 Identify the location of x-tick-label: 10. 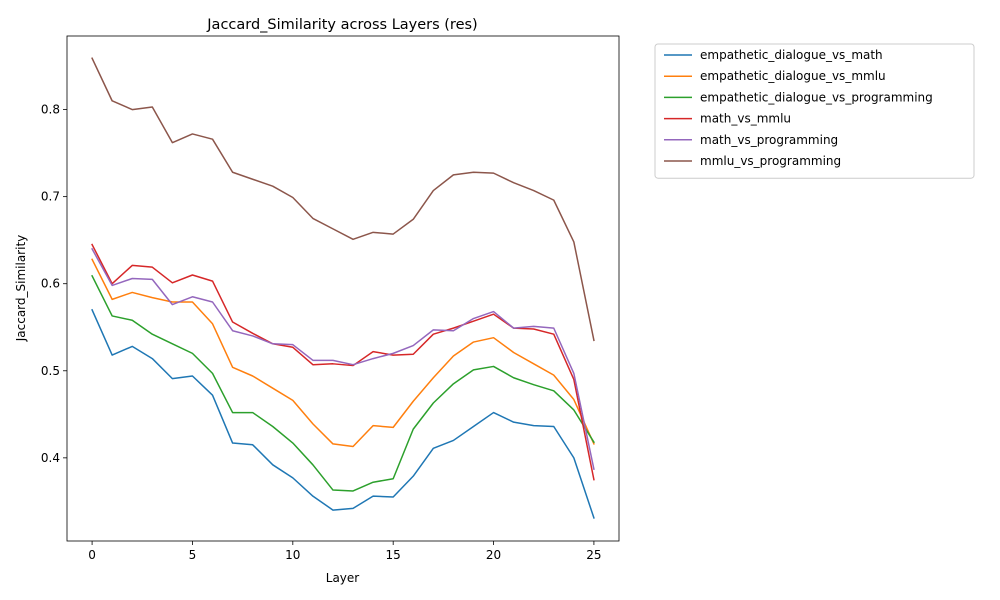
(292, 555).